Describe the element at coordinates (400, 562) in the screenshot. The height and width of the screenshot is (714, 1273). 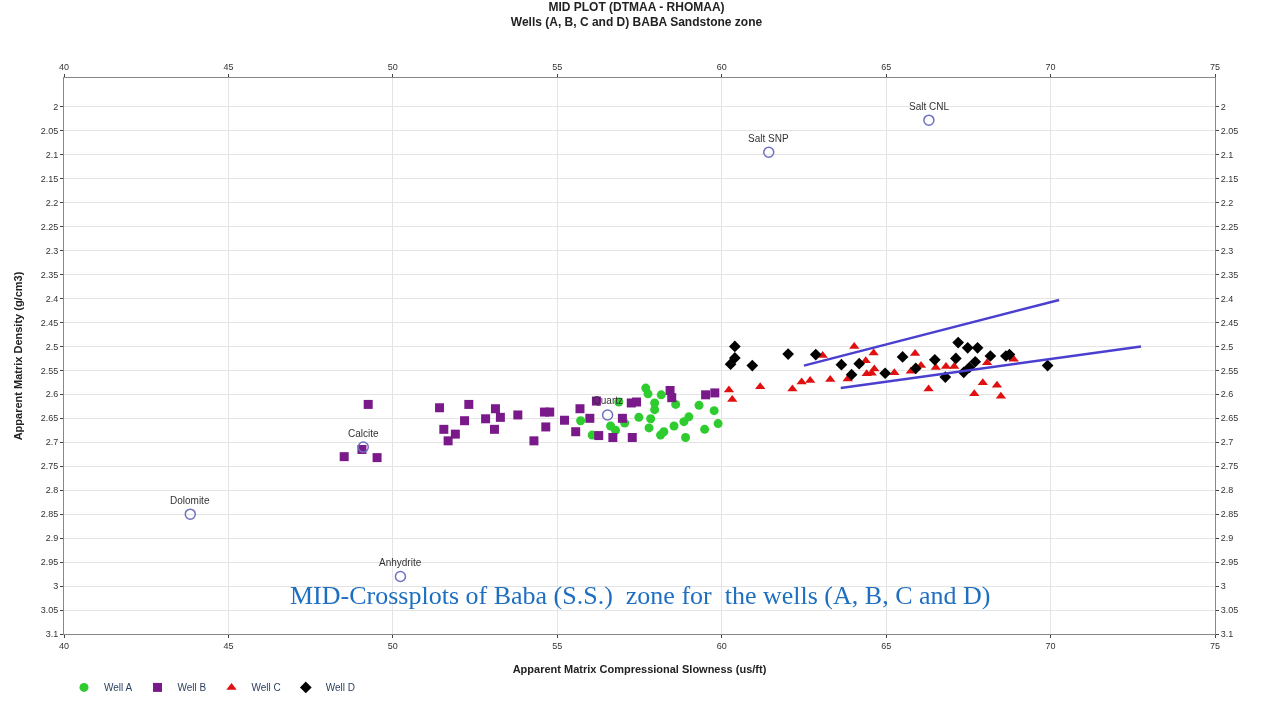
I see `annotation: Anhydrite` at that location.